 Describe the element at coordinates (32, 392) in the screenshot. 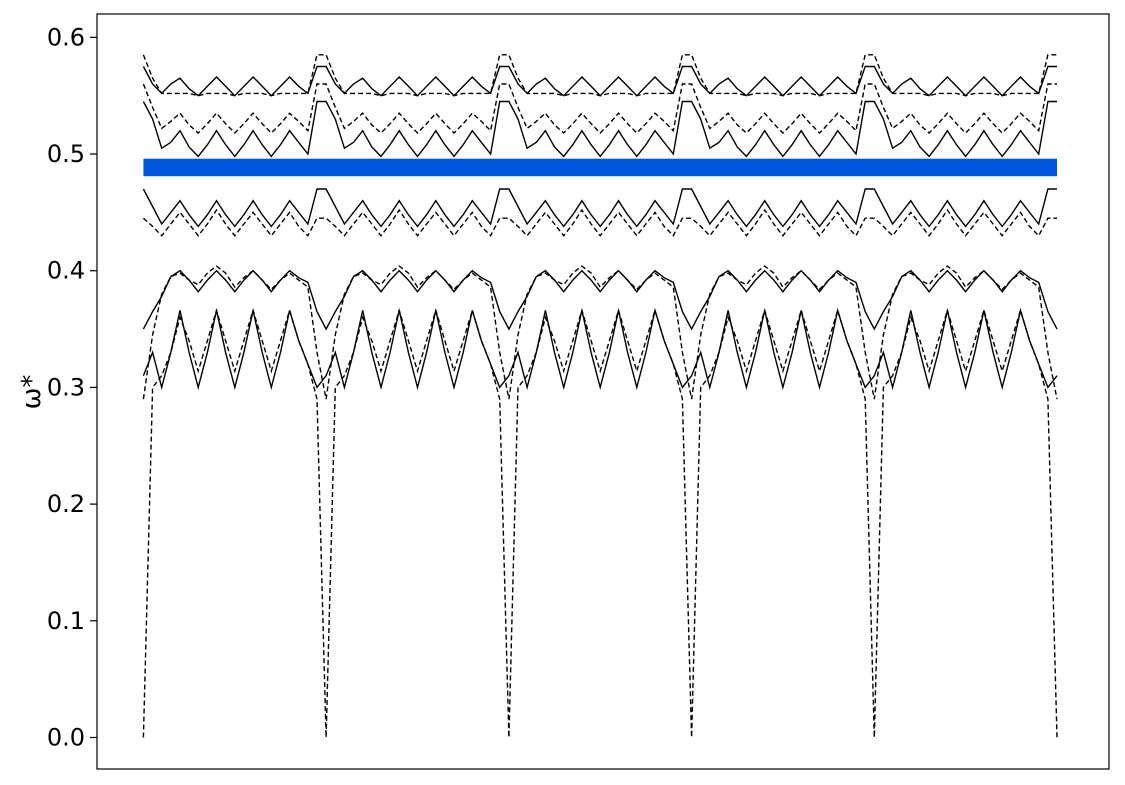

I see `y-axis-label: ω*` at that location.